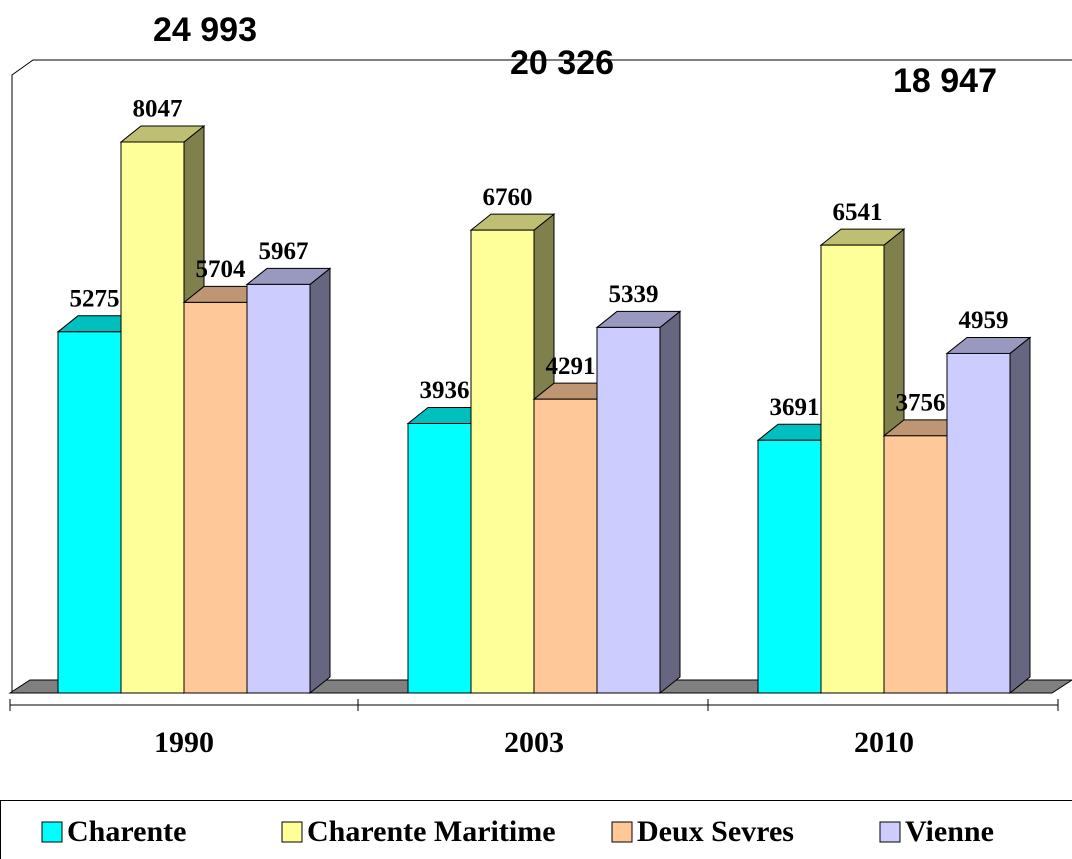 Image resolution: width=1072 pixels, height=859 pixels. I want to click on value-label: 6541, so click(858, 212).